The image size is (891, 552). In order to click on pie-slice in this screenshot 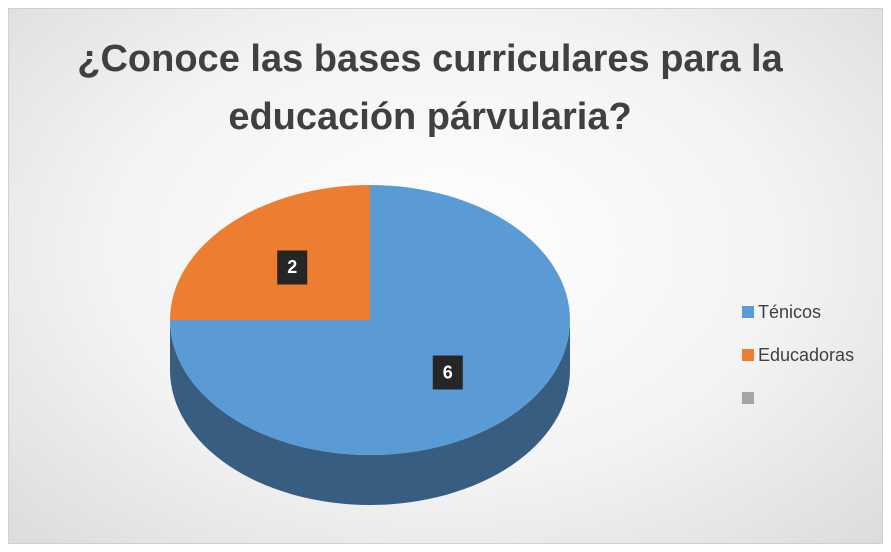, I will do `click(270, 252)`.